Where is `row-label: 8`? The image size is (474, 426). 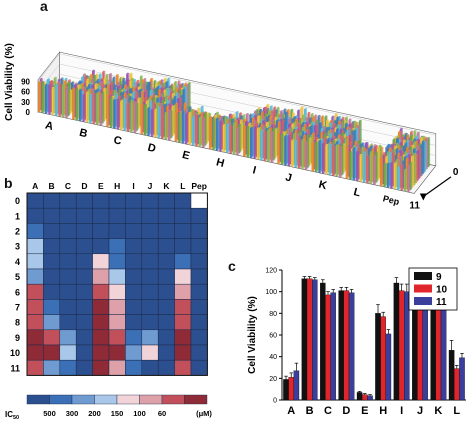 row-label: 8 is located at coordinates (17, 323).